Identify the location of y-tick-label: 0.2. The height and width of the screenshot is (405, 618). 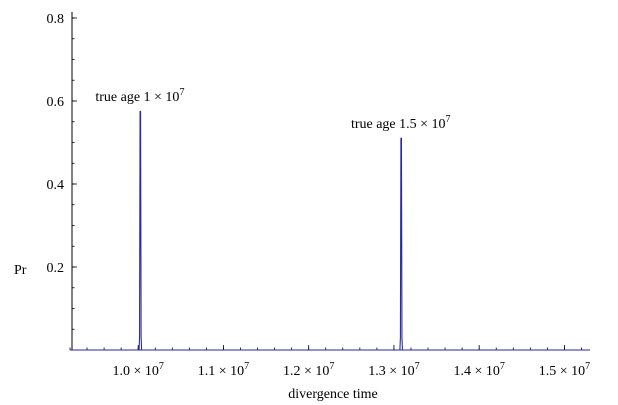
(56, 268).